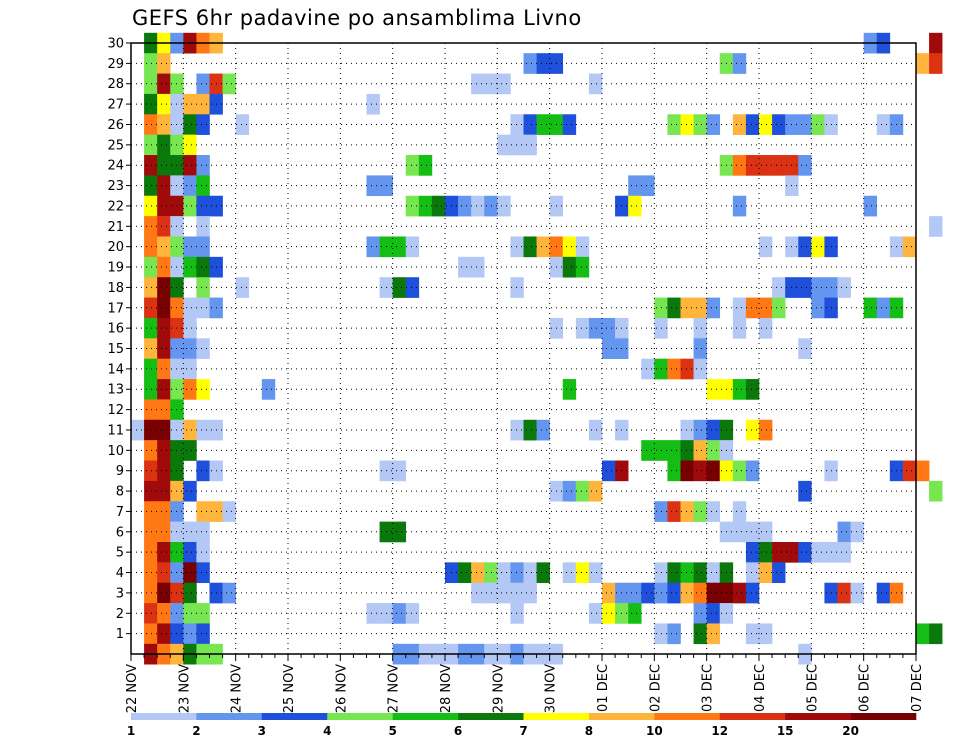 This screenshot has width=960, height=742. What do you see at coordinates (120, 634) in the screenshot?
I see `y-tick-label: 1` at bounding box center [120, 634].